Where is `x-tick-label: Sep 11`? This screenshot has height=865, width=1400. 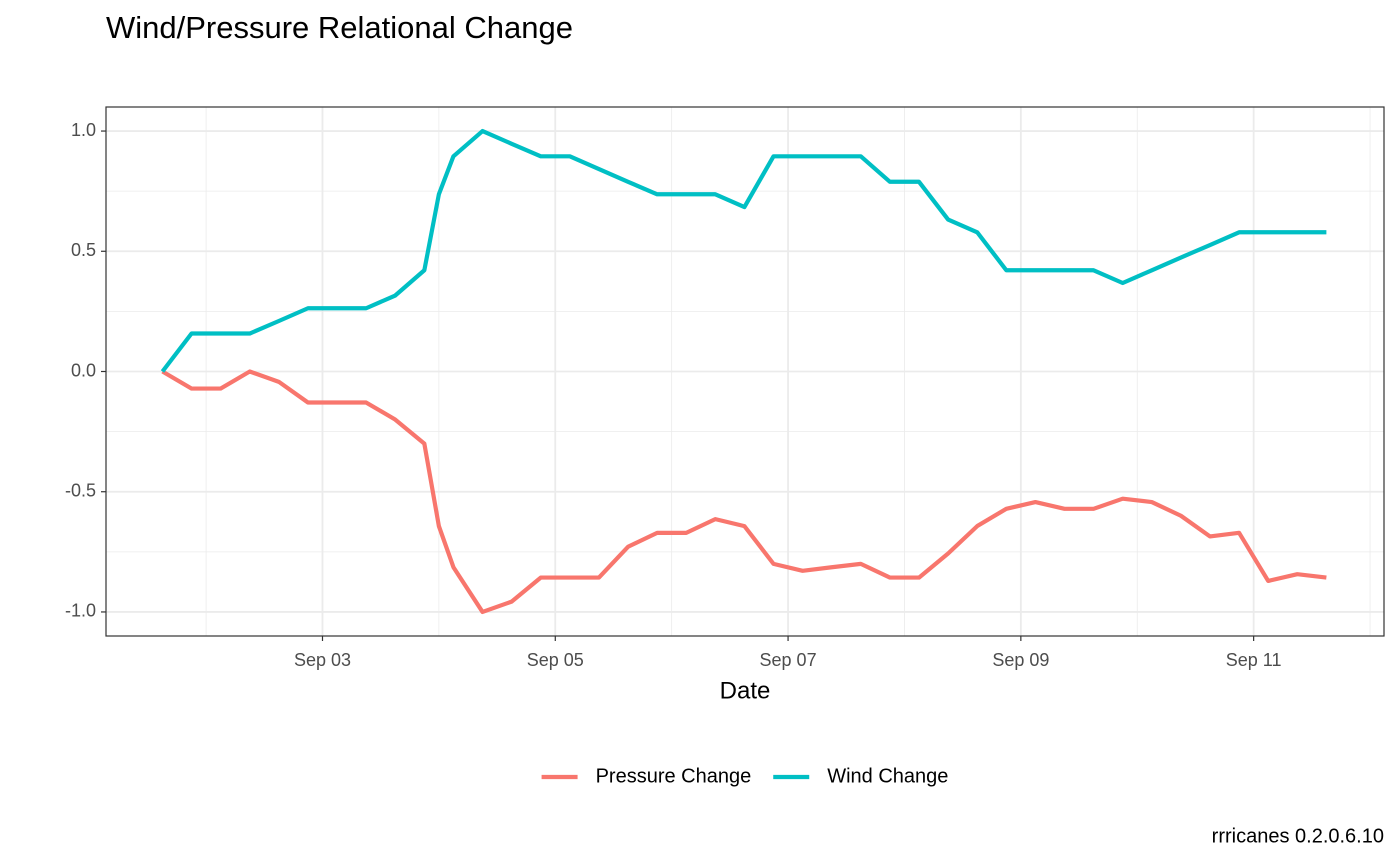
x-tick-label: Sep 11 is located at coordinates (1254, 660).